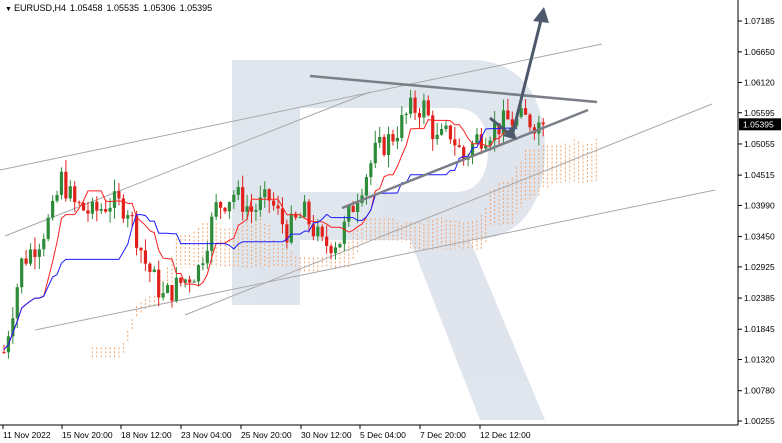  I want to click on time-tick-label: 7 Dec 20:00, so click(443, 435).